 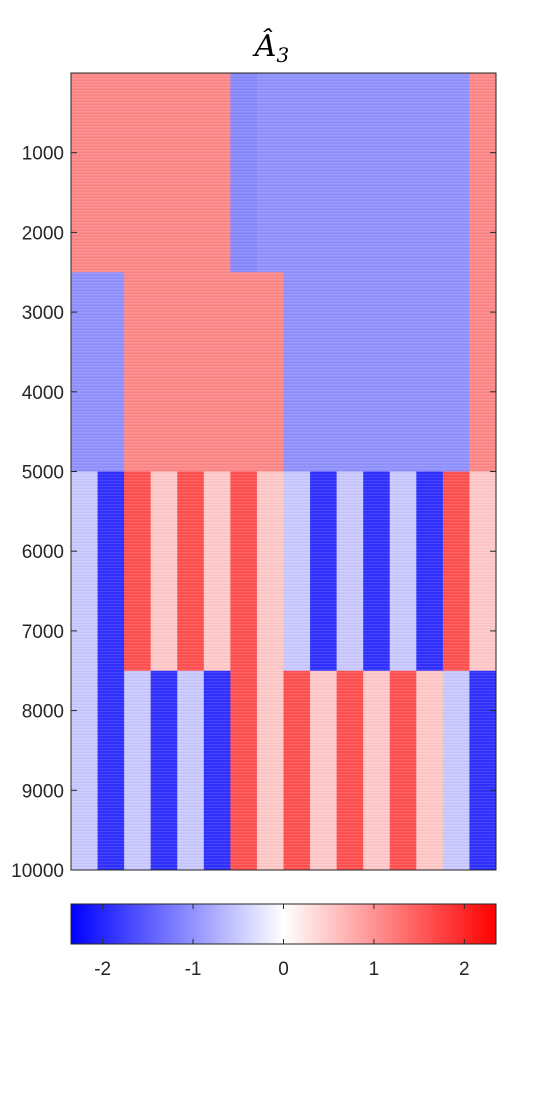 What do you see at coordinates (193, 969) in the screenshot?
I see `colorbar-tick-label: -1` at bounding box center [193, 969].